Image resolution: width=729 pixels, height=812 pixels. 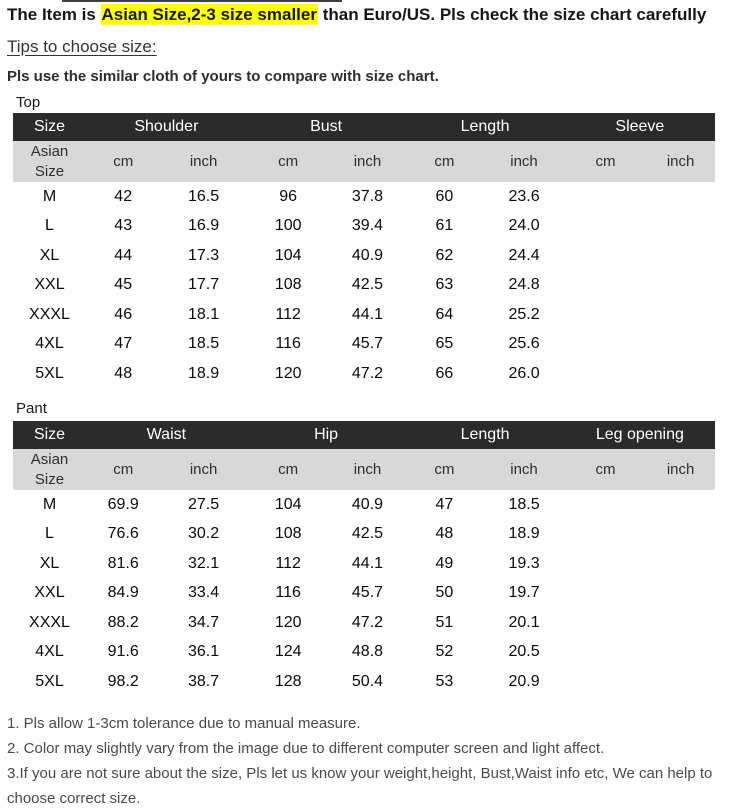 What do you see at coordinates (367, 197) in the screenshot?
I see `table-cell: 37.8` at bounding box center [367, 197].